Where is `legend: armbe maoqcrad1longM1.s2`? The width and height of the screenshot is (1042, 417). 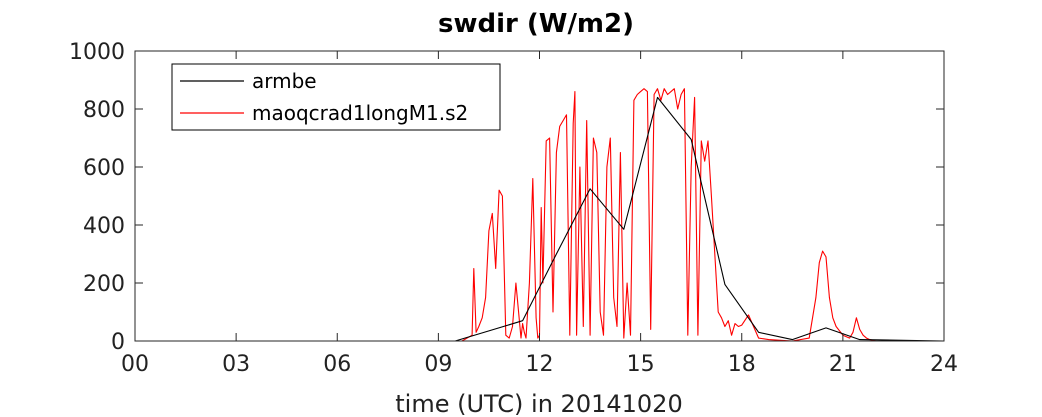
legend: armbe maoqcrad1longM1.s2 is located at coordinates (336, 97).